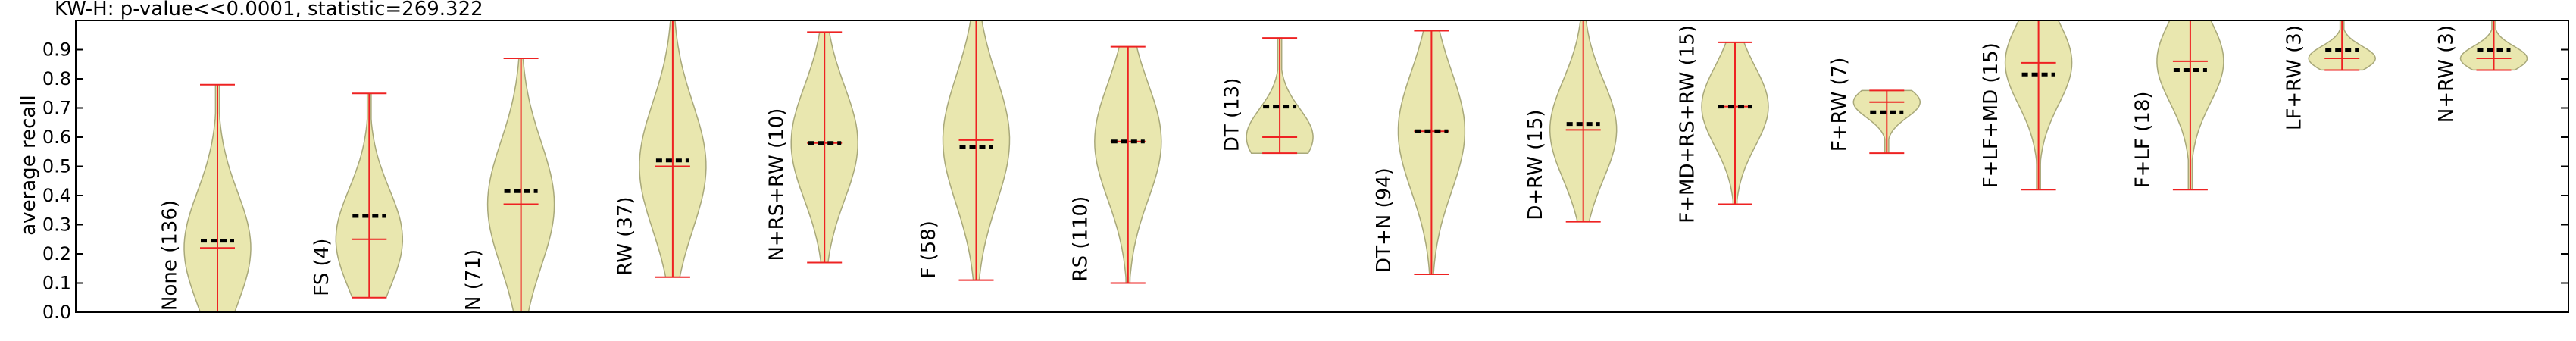  I want to click on category-label: DT (13), so click(1232, 115).